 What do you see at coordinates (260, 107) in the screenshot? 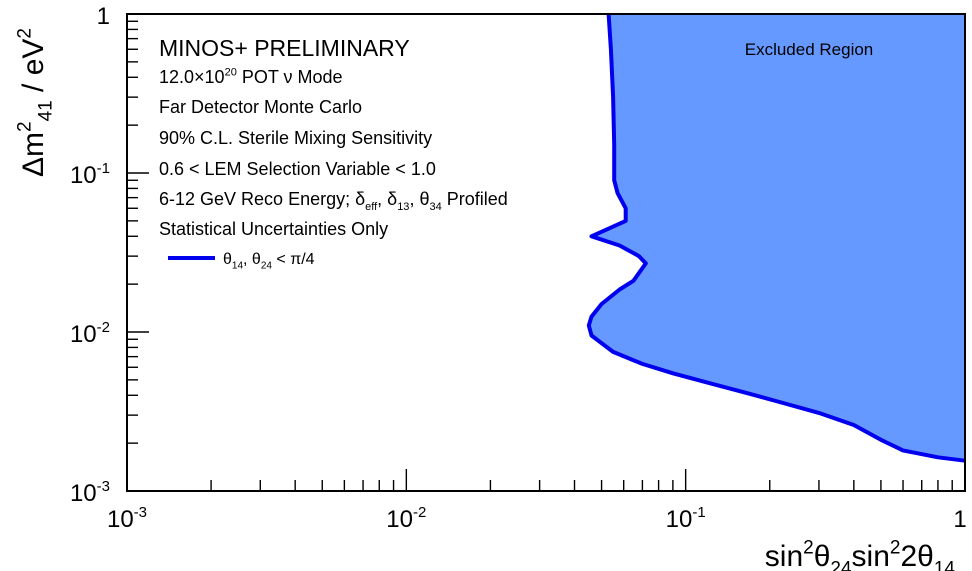
I see `annotation-line: Far Detector Monte Carlo` at bounding box center [260, 107].